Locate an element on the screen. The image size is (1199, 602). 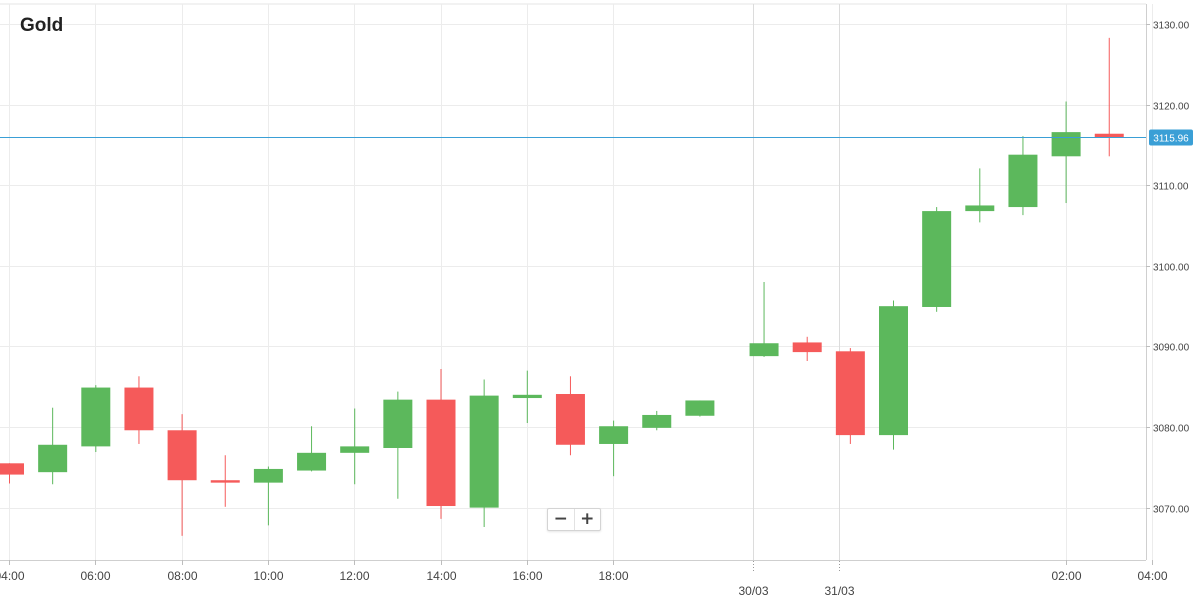
x-tick-label: 16:00 is located at coordinates (527, 576).